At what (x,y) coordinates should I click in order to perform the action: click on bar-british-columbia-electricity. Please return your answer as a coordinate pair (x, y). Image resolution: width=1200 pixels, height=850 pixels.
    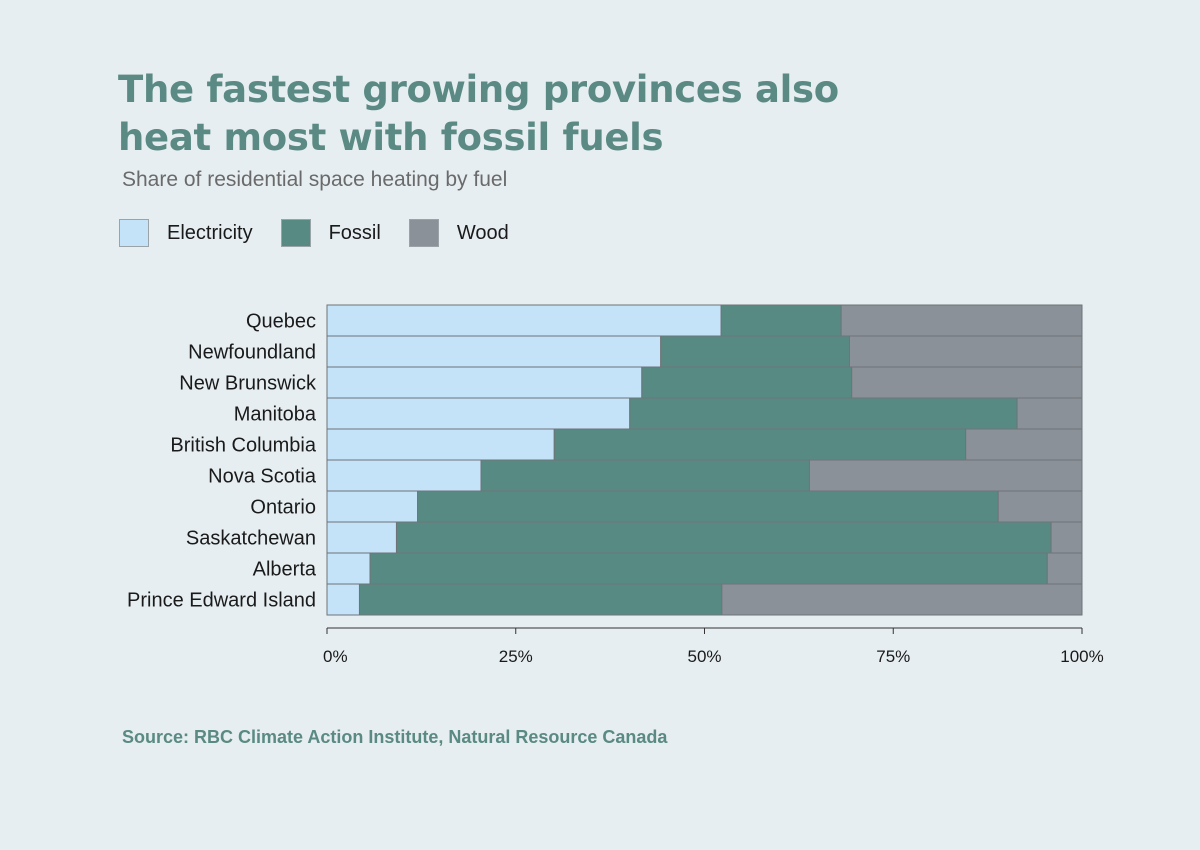
    Looking at the image, I should click on (440, 444).